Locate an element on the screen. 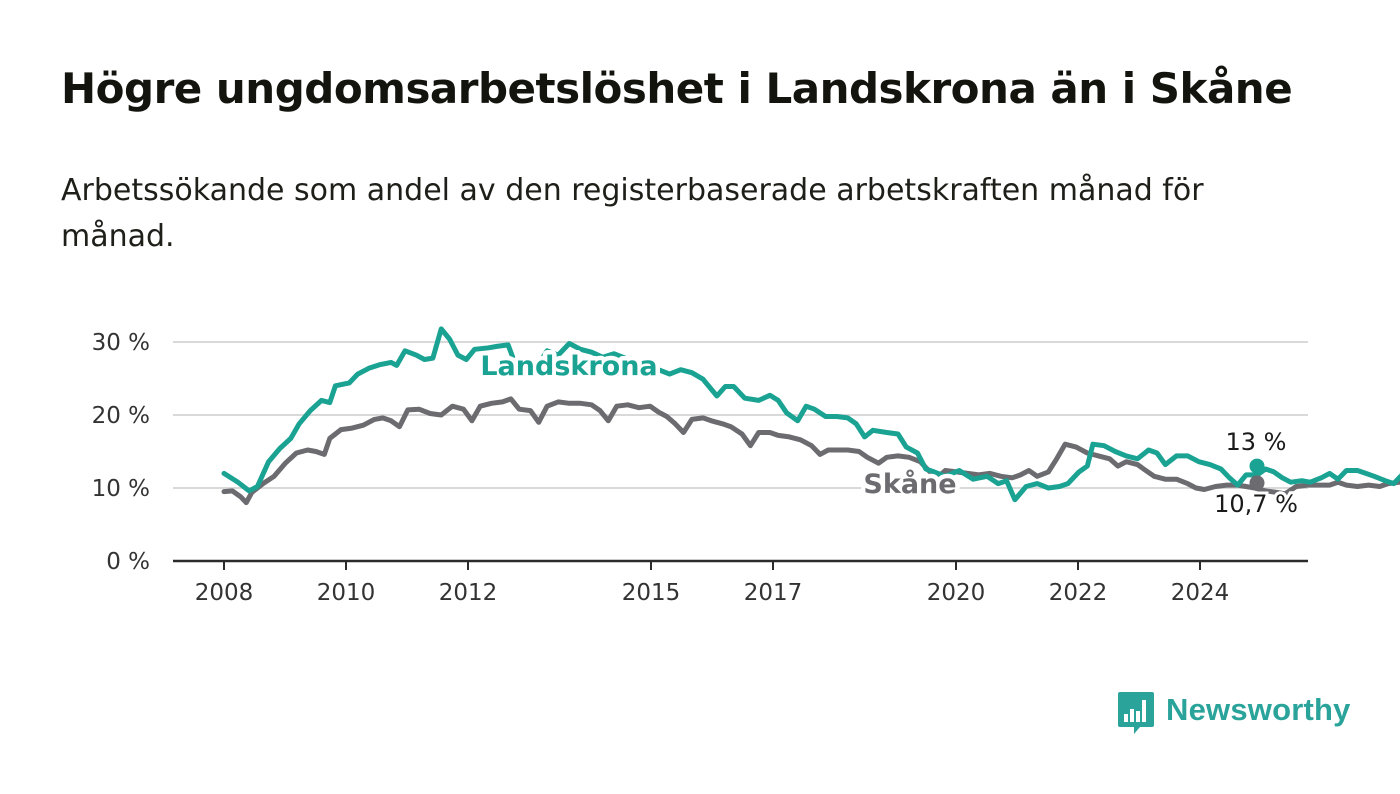 This screenshot has width=1400, height=794. y-tick-label: 30 % is located at coordinates (121, 343).